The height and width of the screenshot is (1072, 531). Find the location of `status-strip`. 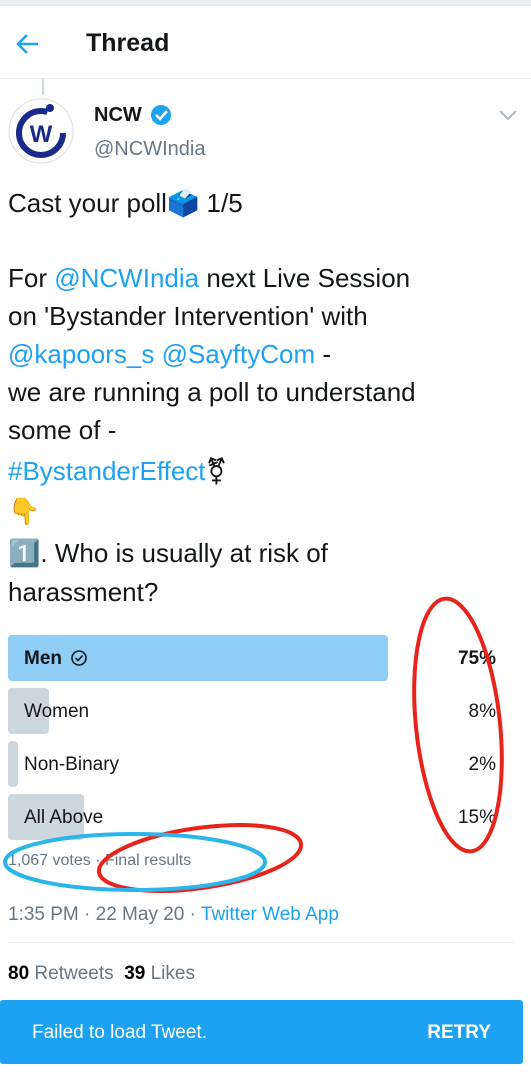

status-strip is located at coordinates (265, 3).